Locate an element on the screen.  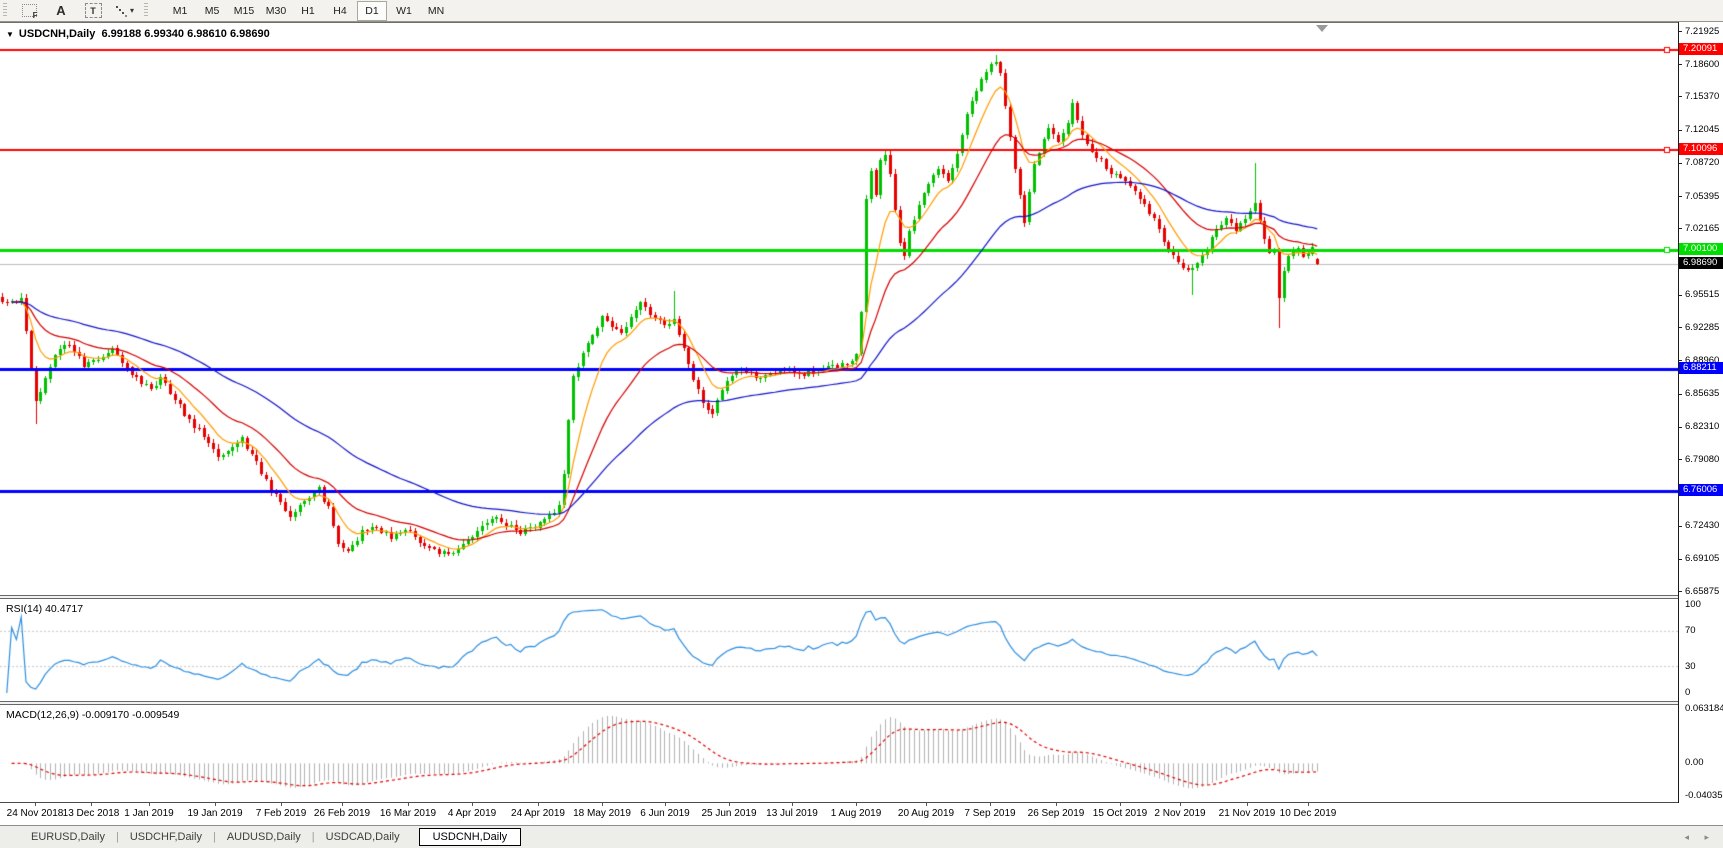
symbol-menu-icon: ▼ is located at coordinates (10, 34).